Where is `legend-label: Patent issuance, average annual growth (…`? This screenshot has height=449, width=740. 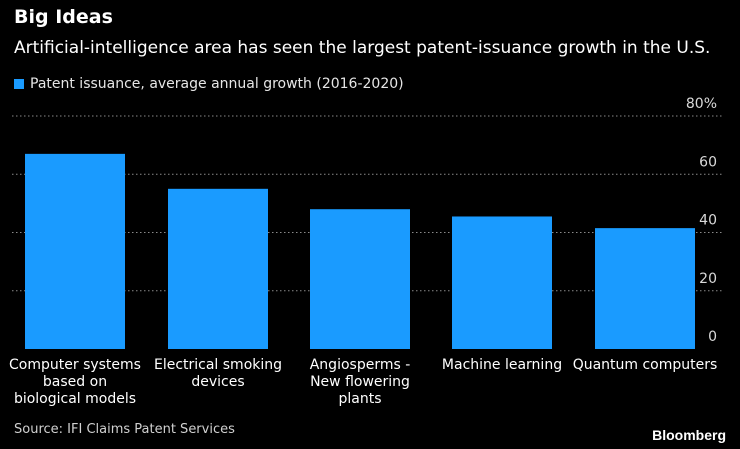
legend-label: Patent issuance, average annual growth (… is located at coordinates (217, 84).